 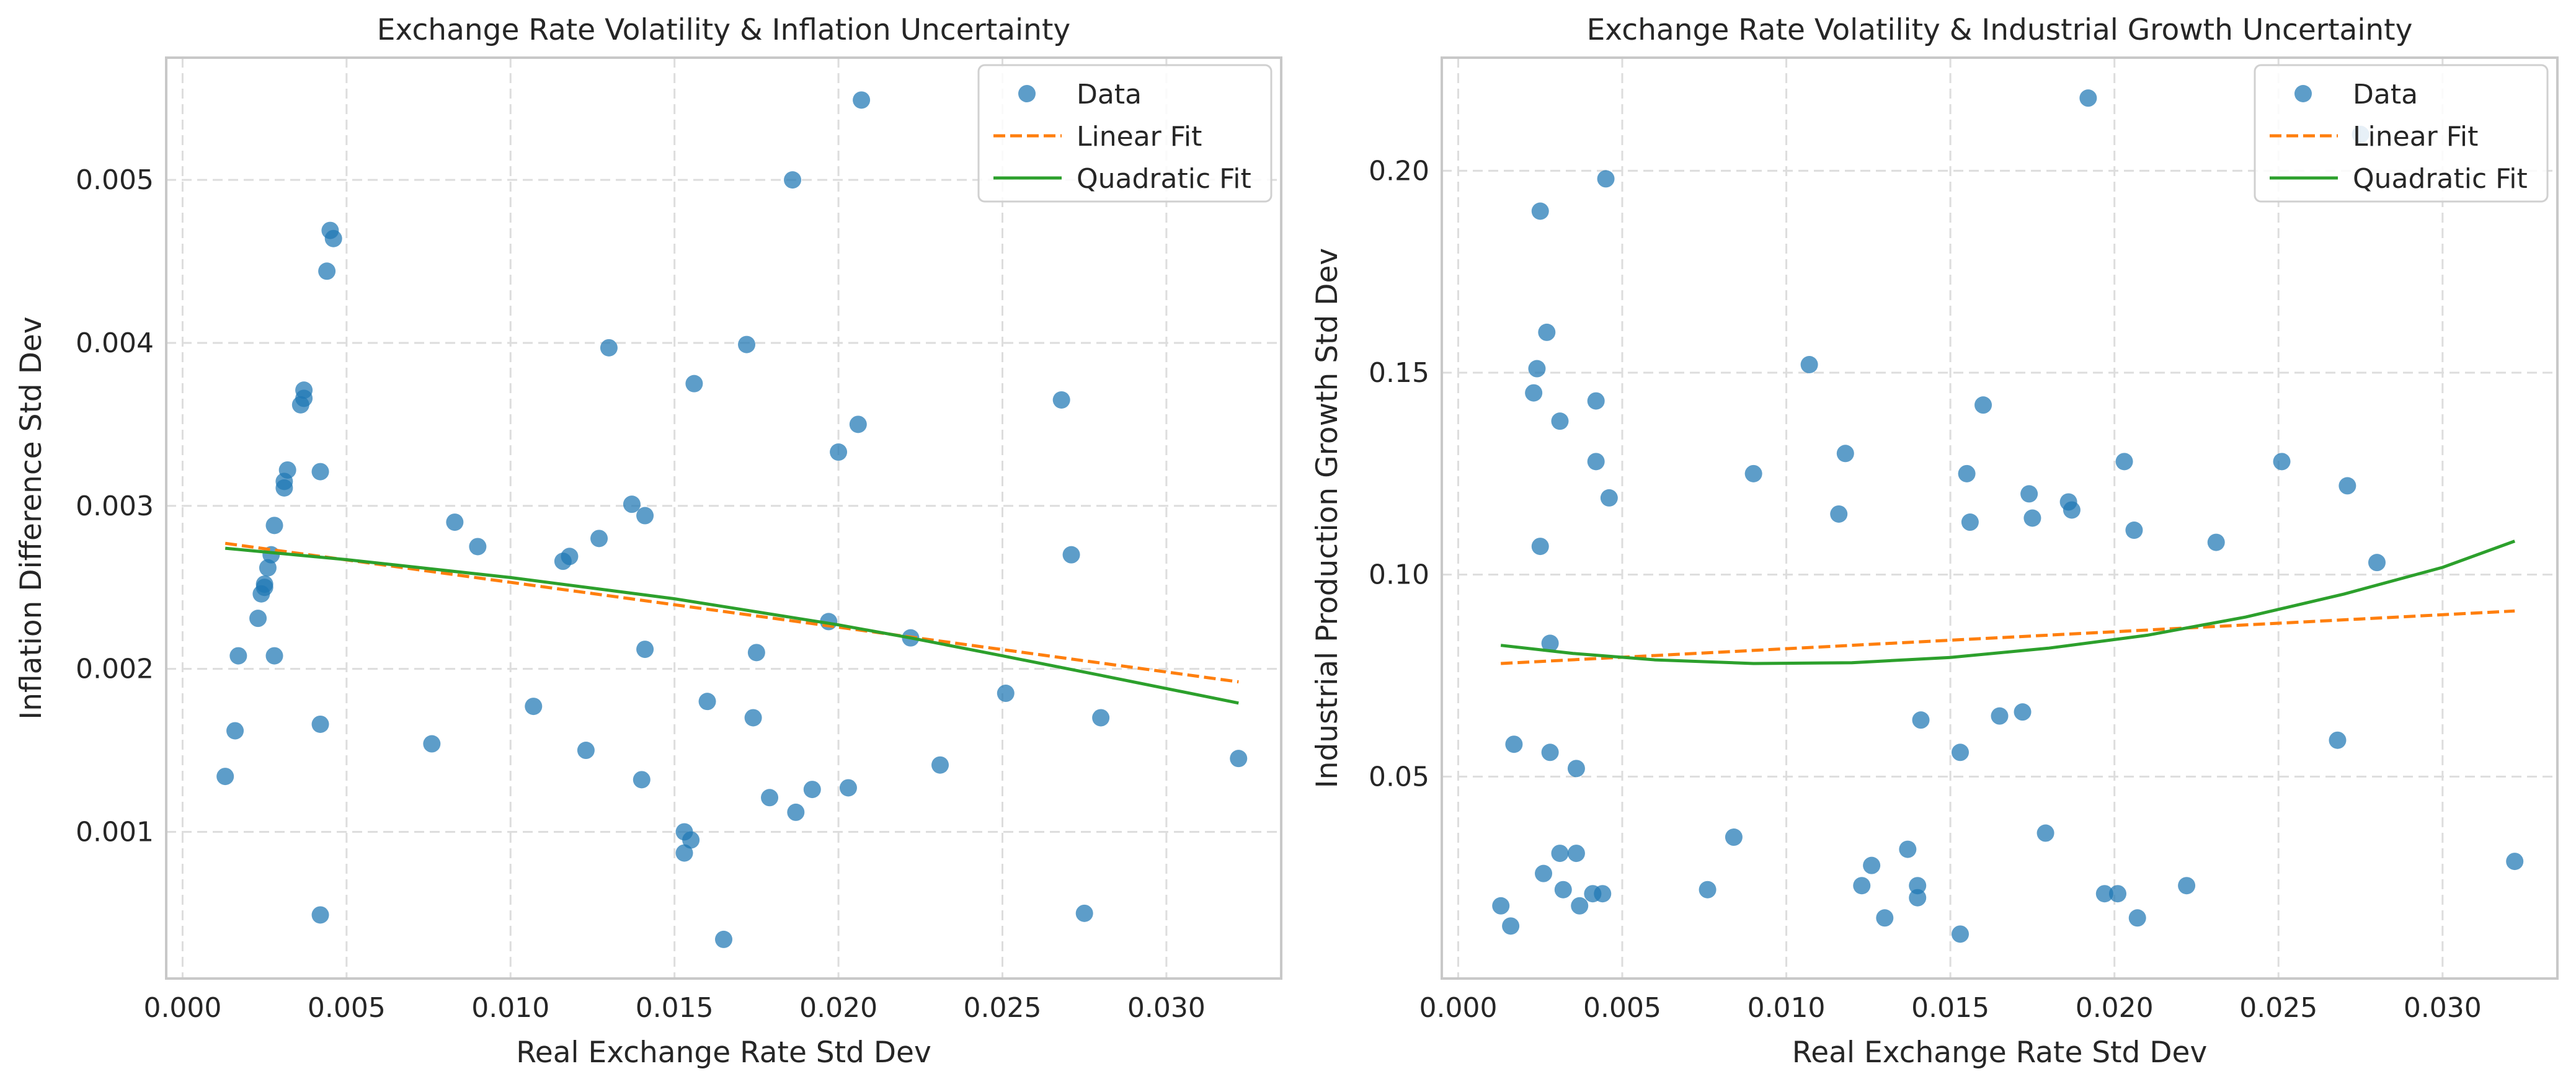 What do you see at coordinates (2008, 602) in the screenshot?
I see `quadratic-fit-line` at bounding box center [2008, 602].